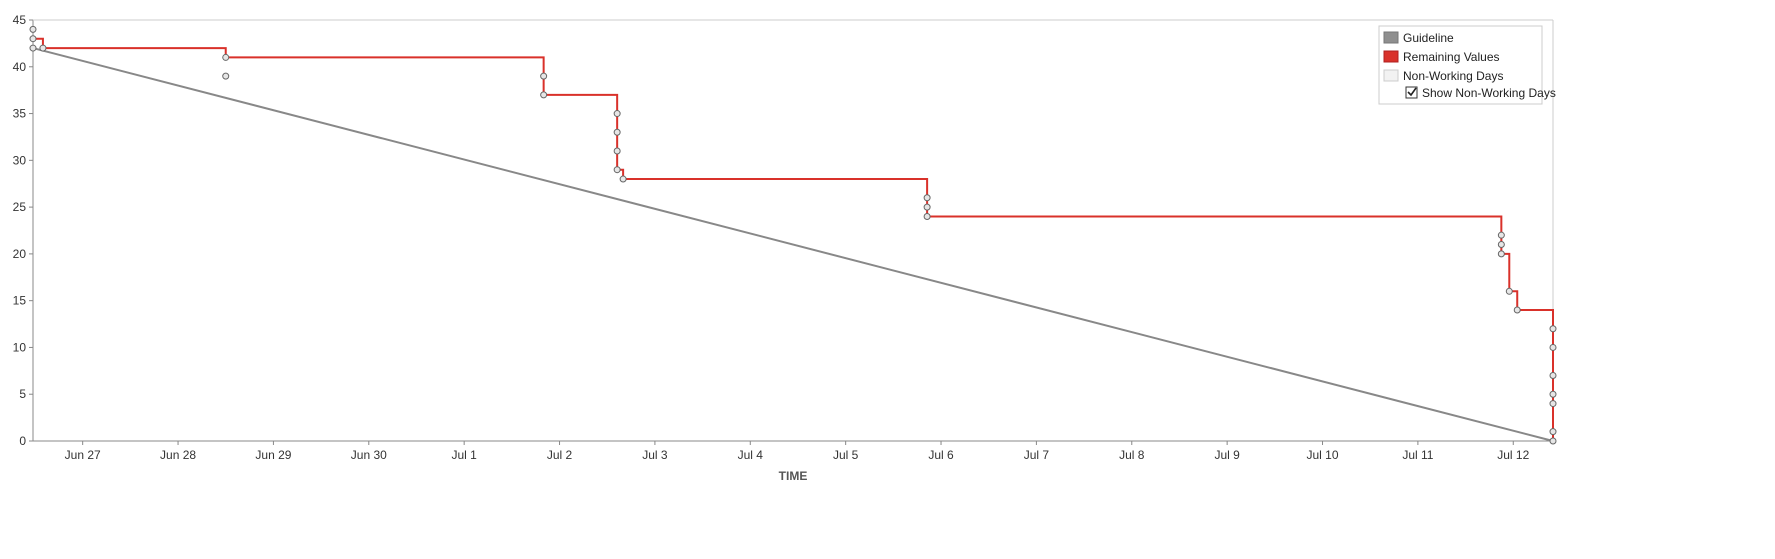 The width and height of the screenshot is (1775, 559). Describe the element at coordinates (20, 347) in the screenshot. I see `y-tick-label: 10` at that location.